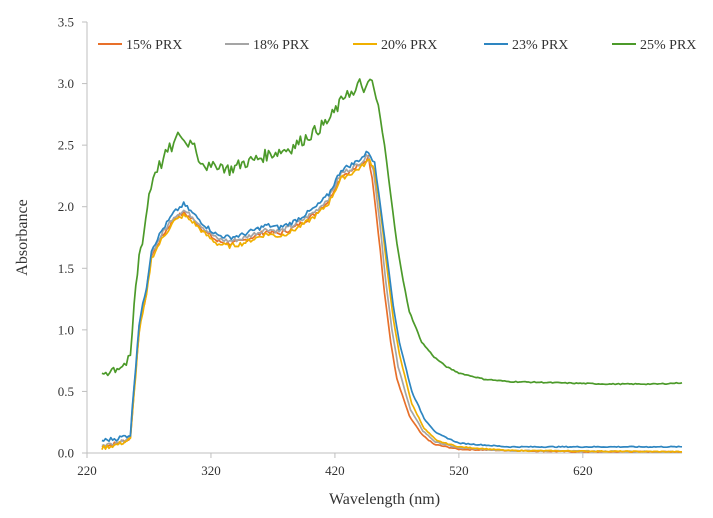 The image size is (713, 518). I want to click on y-tick-label: 1.5, so click(66, 268).